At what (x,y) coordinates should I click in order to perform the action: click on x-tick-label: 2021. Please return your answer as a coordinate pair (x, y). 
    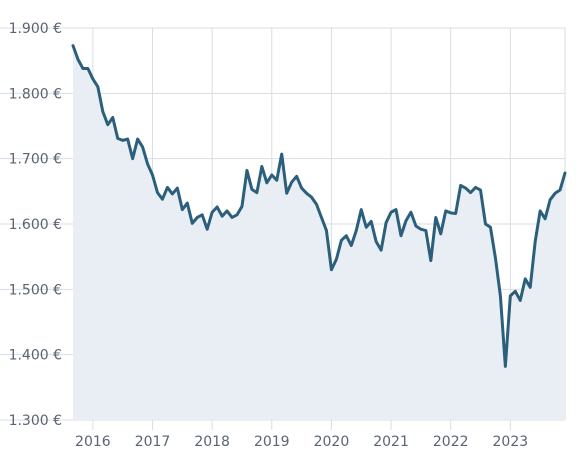
    Looking at the image, I should click on (391, 442).